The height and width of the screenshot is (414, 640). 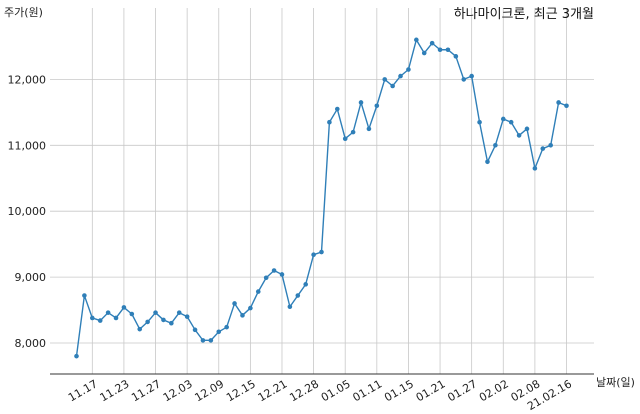 What do you see at coordinates (524, 14) in the screenshot?
I see `chart-title: 하나마이크론, 최근 3개월` at bounding box center [524, 14].